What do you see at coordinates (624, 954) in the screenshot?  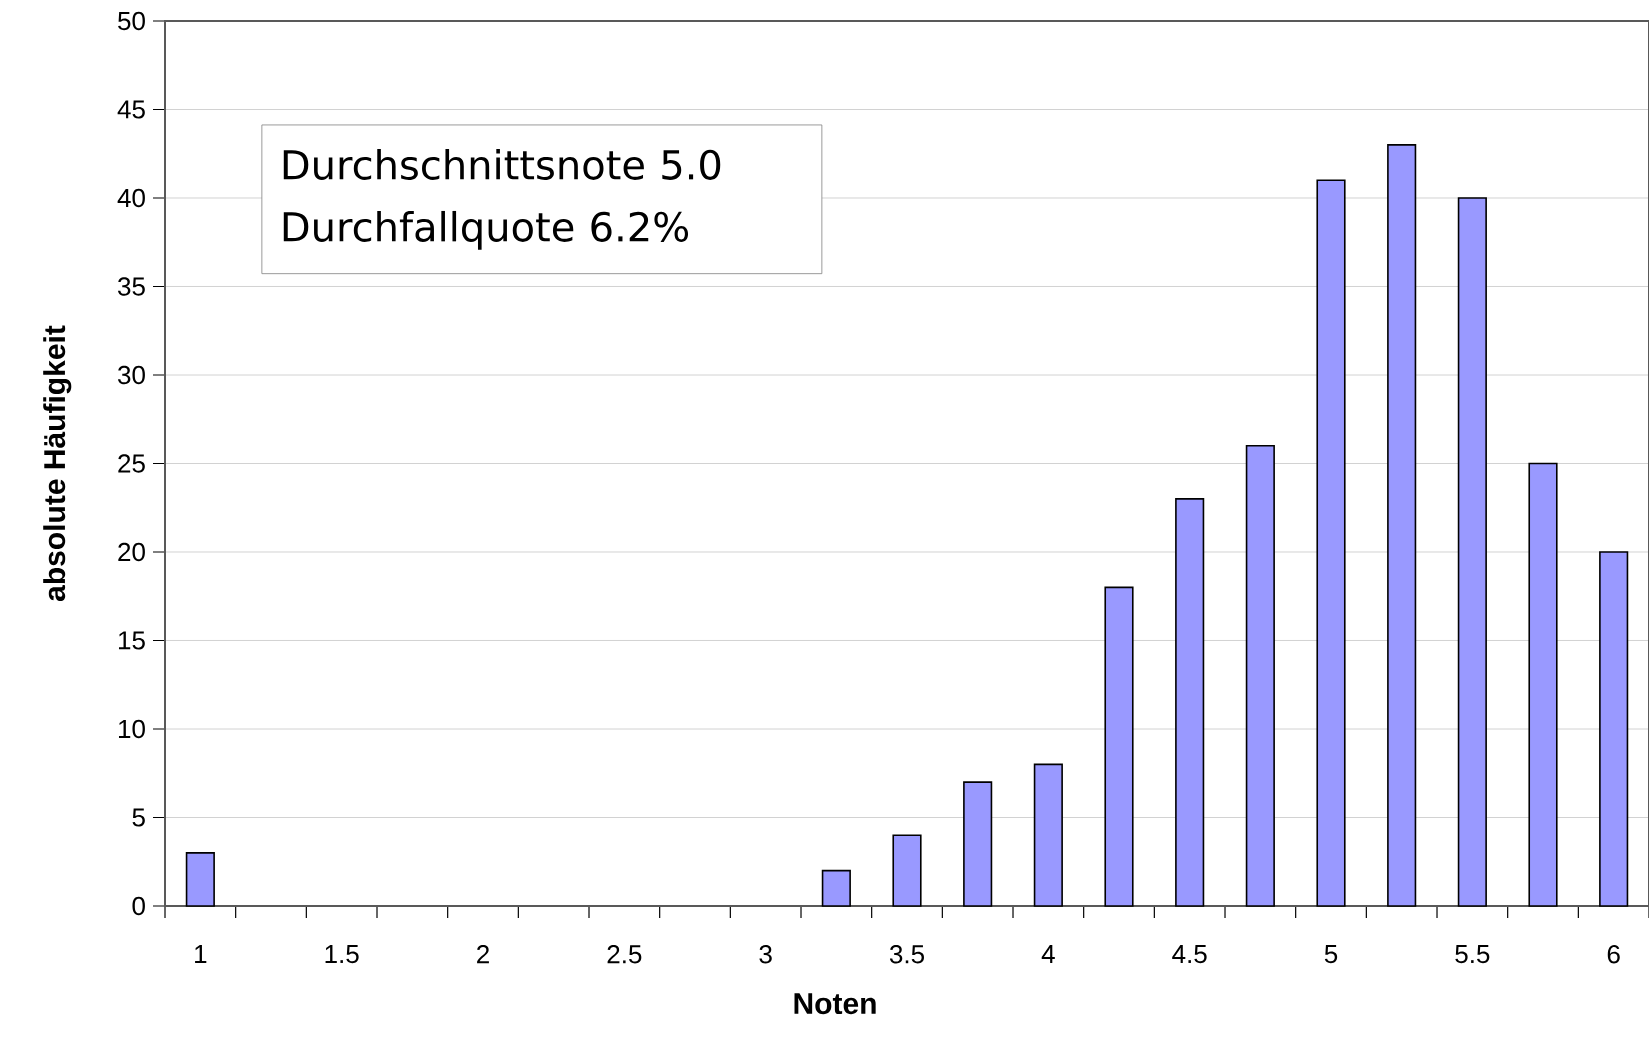 I see `x-tick-label: 2.5` at bounding box center [624, 954].